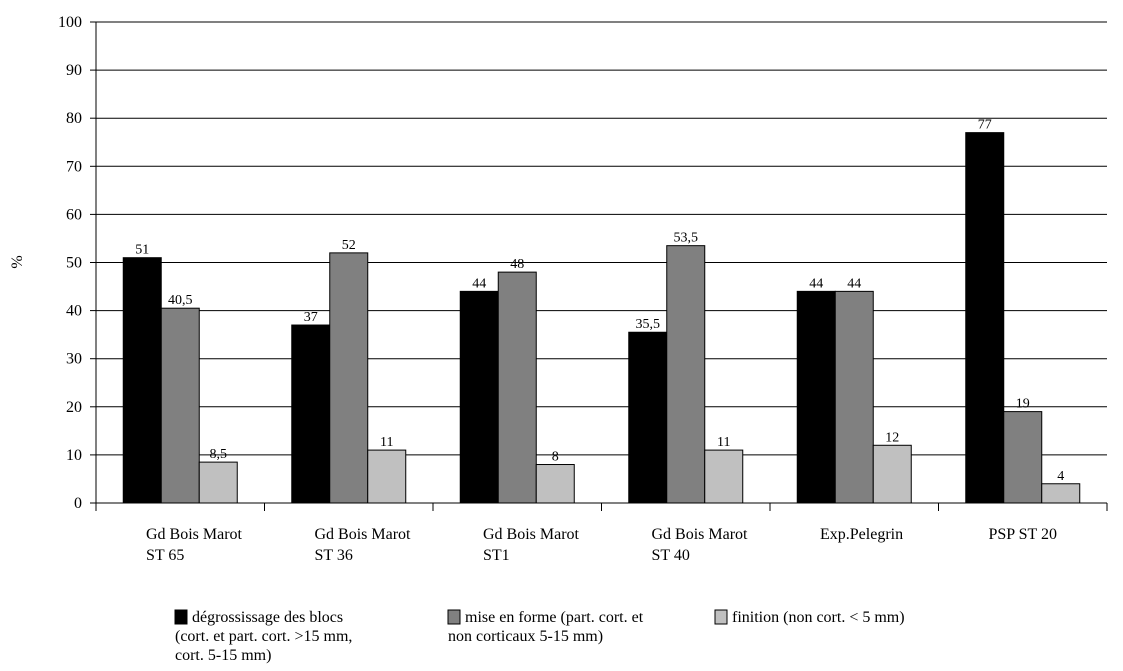  What do you see at coordinates (74, 455) in the screenshot?
I see `y-tick-label: 10` at bounding box center [74, 455].